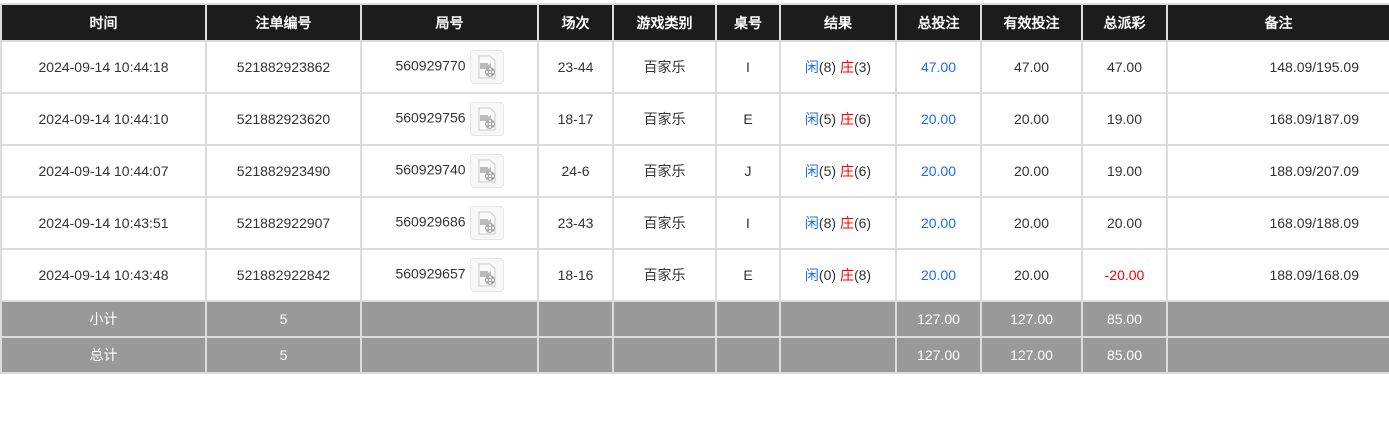 The width and height of the screenshot is (1389, 432). I want to click on grandtotal-count: 5, so click(283, 355).